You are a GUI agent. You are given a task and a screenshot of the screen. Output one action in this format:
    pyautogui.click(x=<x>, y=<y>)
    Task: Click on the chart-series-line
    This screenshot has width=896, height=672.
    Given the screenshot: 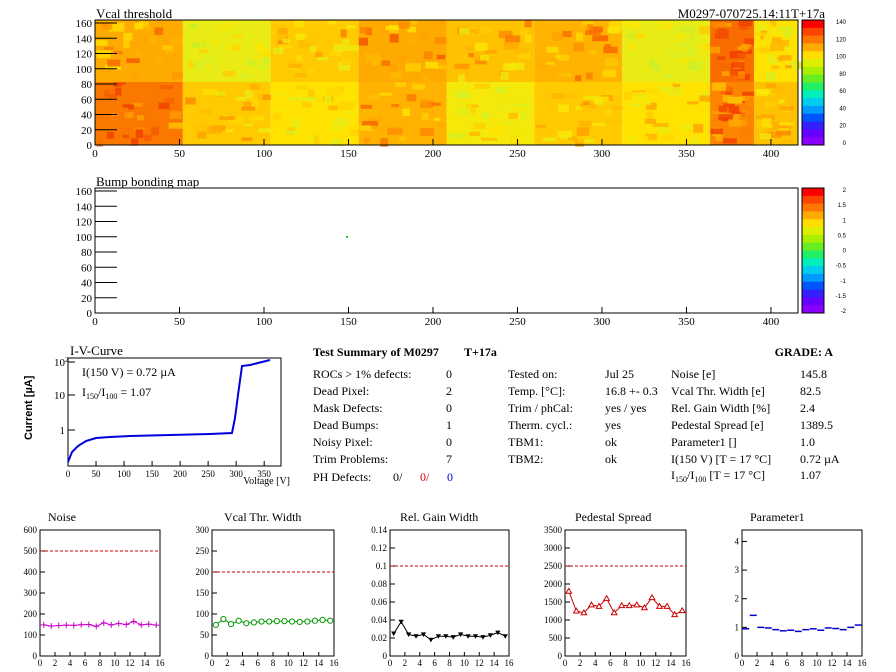 What is the action you would take?
    pyautogui.click(x=625, y=603)
    